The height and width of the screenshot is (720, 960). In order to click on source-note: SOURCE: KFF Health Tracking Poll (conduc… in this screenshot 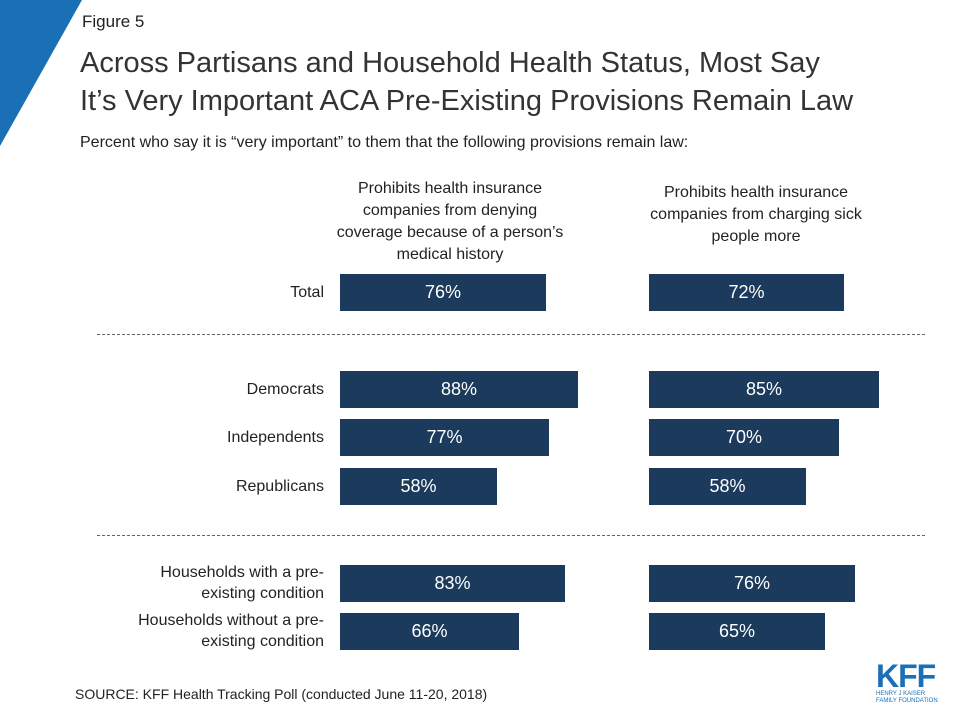, I will do `click(281, 694)`.